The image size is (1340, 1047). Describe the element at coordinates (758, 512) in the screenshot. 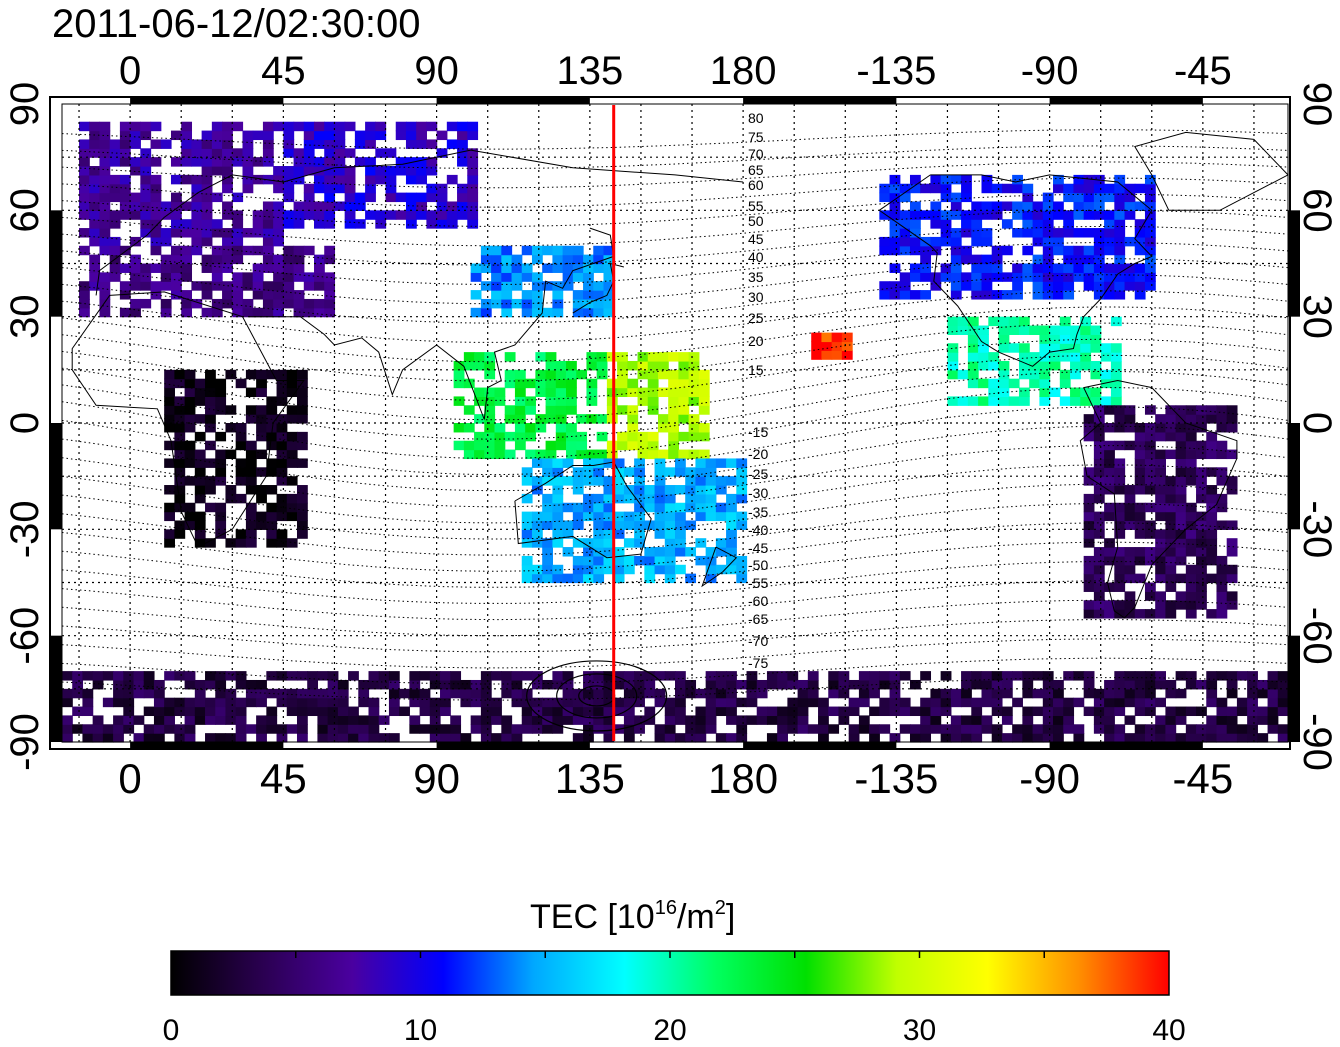

I see `mlat-label: -35` at that location.